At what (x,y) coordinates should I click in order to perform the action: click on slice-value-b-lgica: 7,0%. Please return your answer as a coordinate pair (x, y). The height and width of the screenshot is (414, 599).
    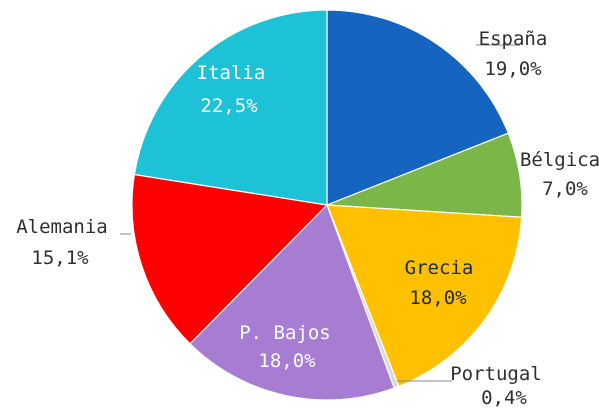
    Looking at the image, I should click on (565, 189).